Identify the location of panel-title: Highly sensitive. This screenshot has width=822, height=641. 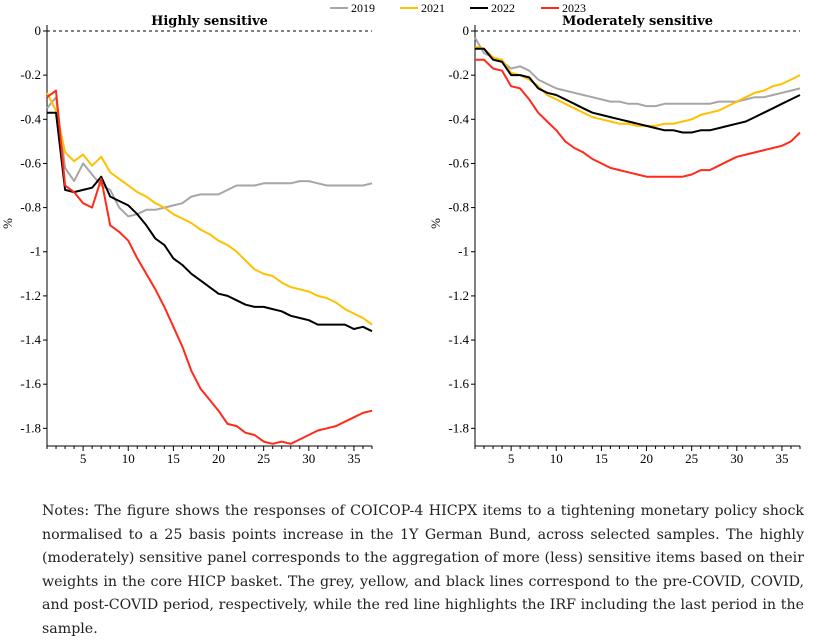
(209, 21).